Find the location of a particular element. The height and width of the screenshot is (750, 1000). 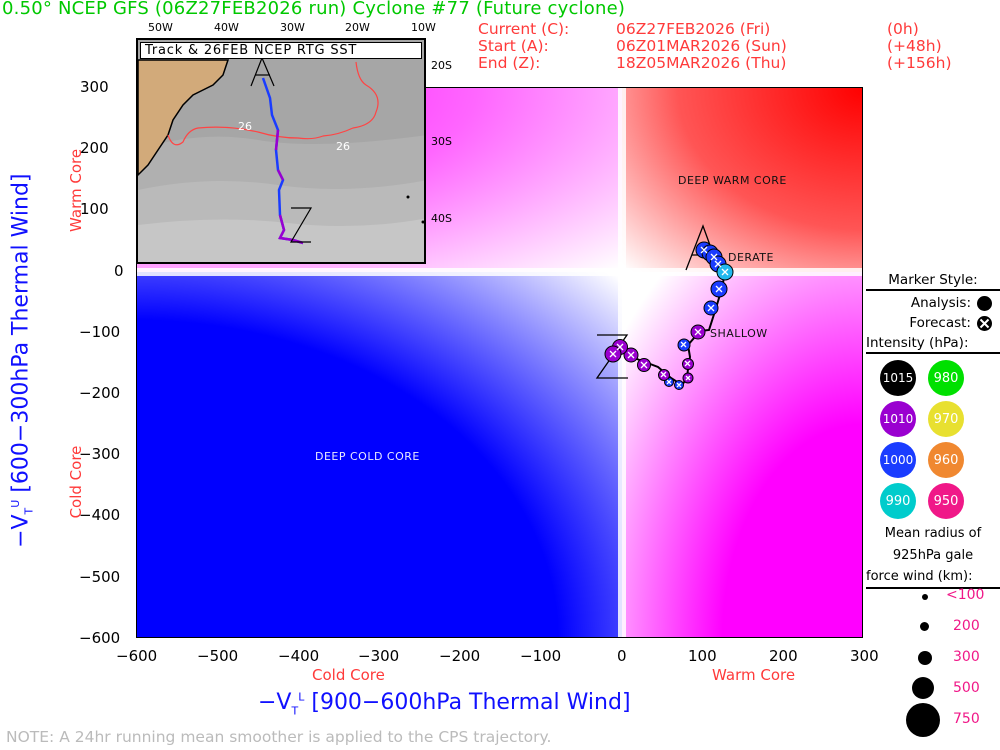

y-tick-m600: −600 is located at coordinates (100, 638).